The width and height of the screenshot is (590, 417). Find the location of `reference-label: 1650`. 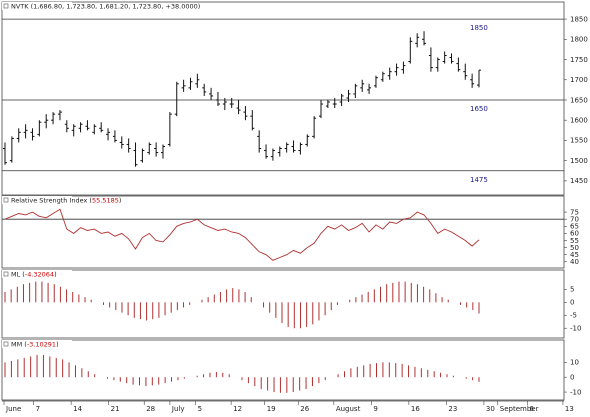

reference-label: 1650 is located at coordinates (479, 109).